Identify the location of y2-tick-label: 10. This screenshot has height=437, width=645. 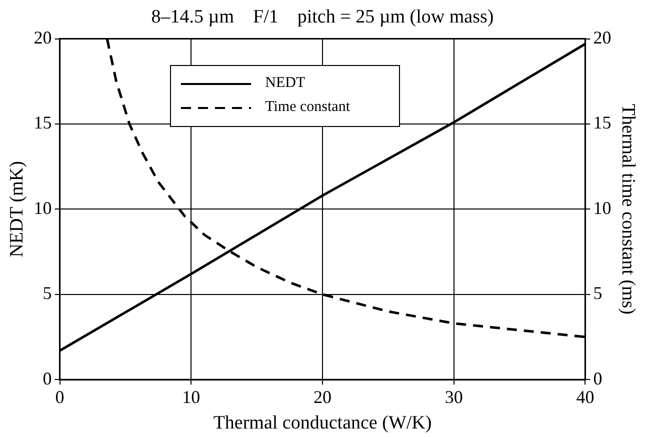
(602, 208).